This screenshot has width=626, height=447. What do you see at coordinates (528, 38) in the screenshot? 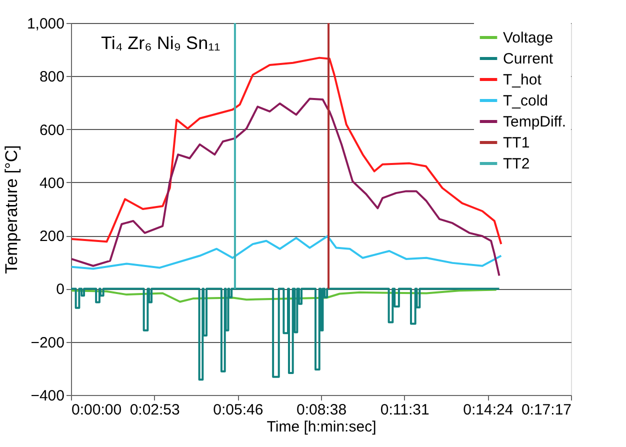
I see `legend-label: Voltage` at bounding box center [528, 38].